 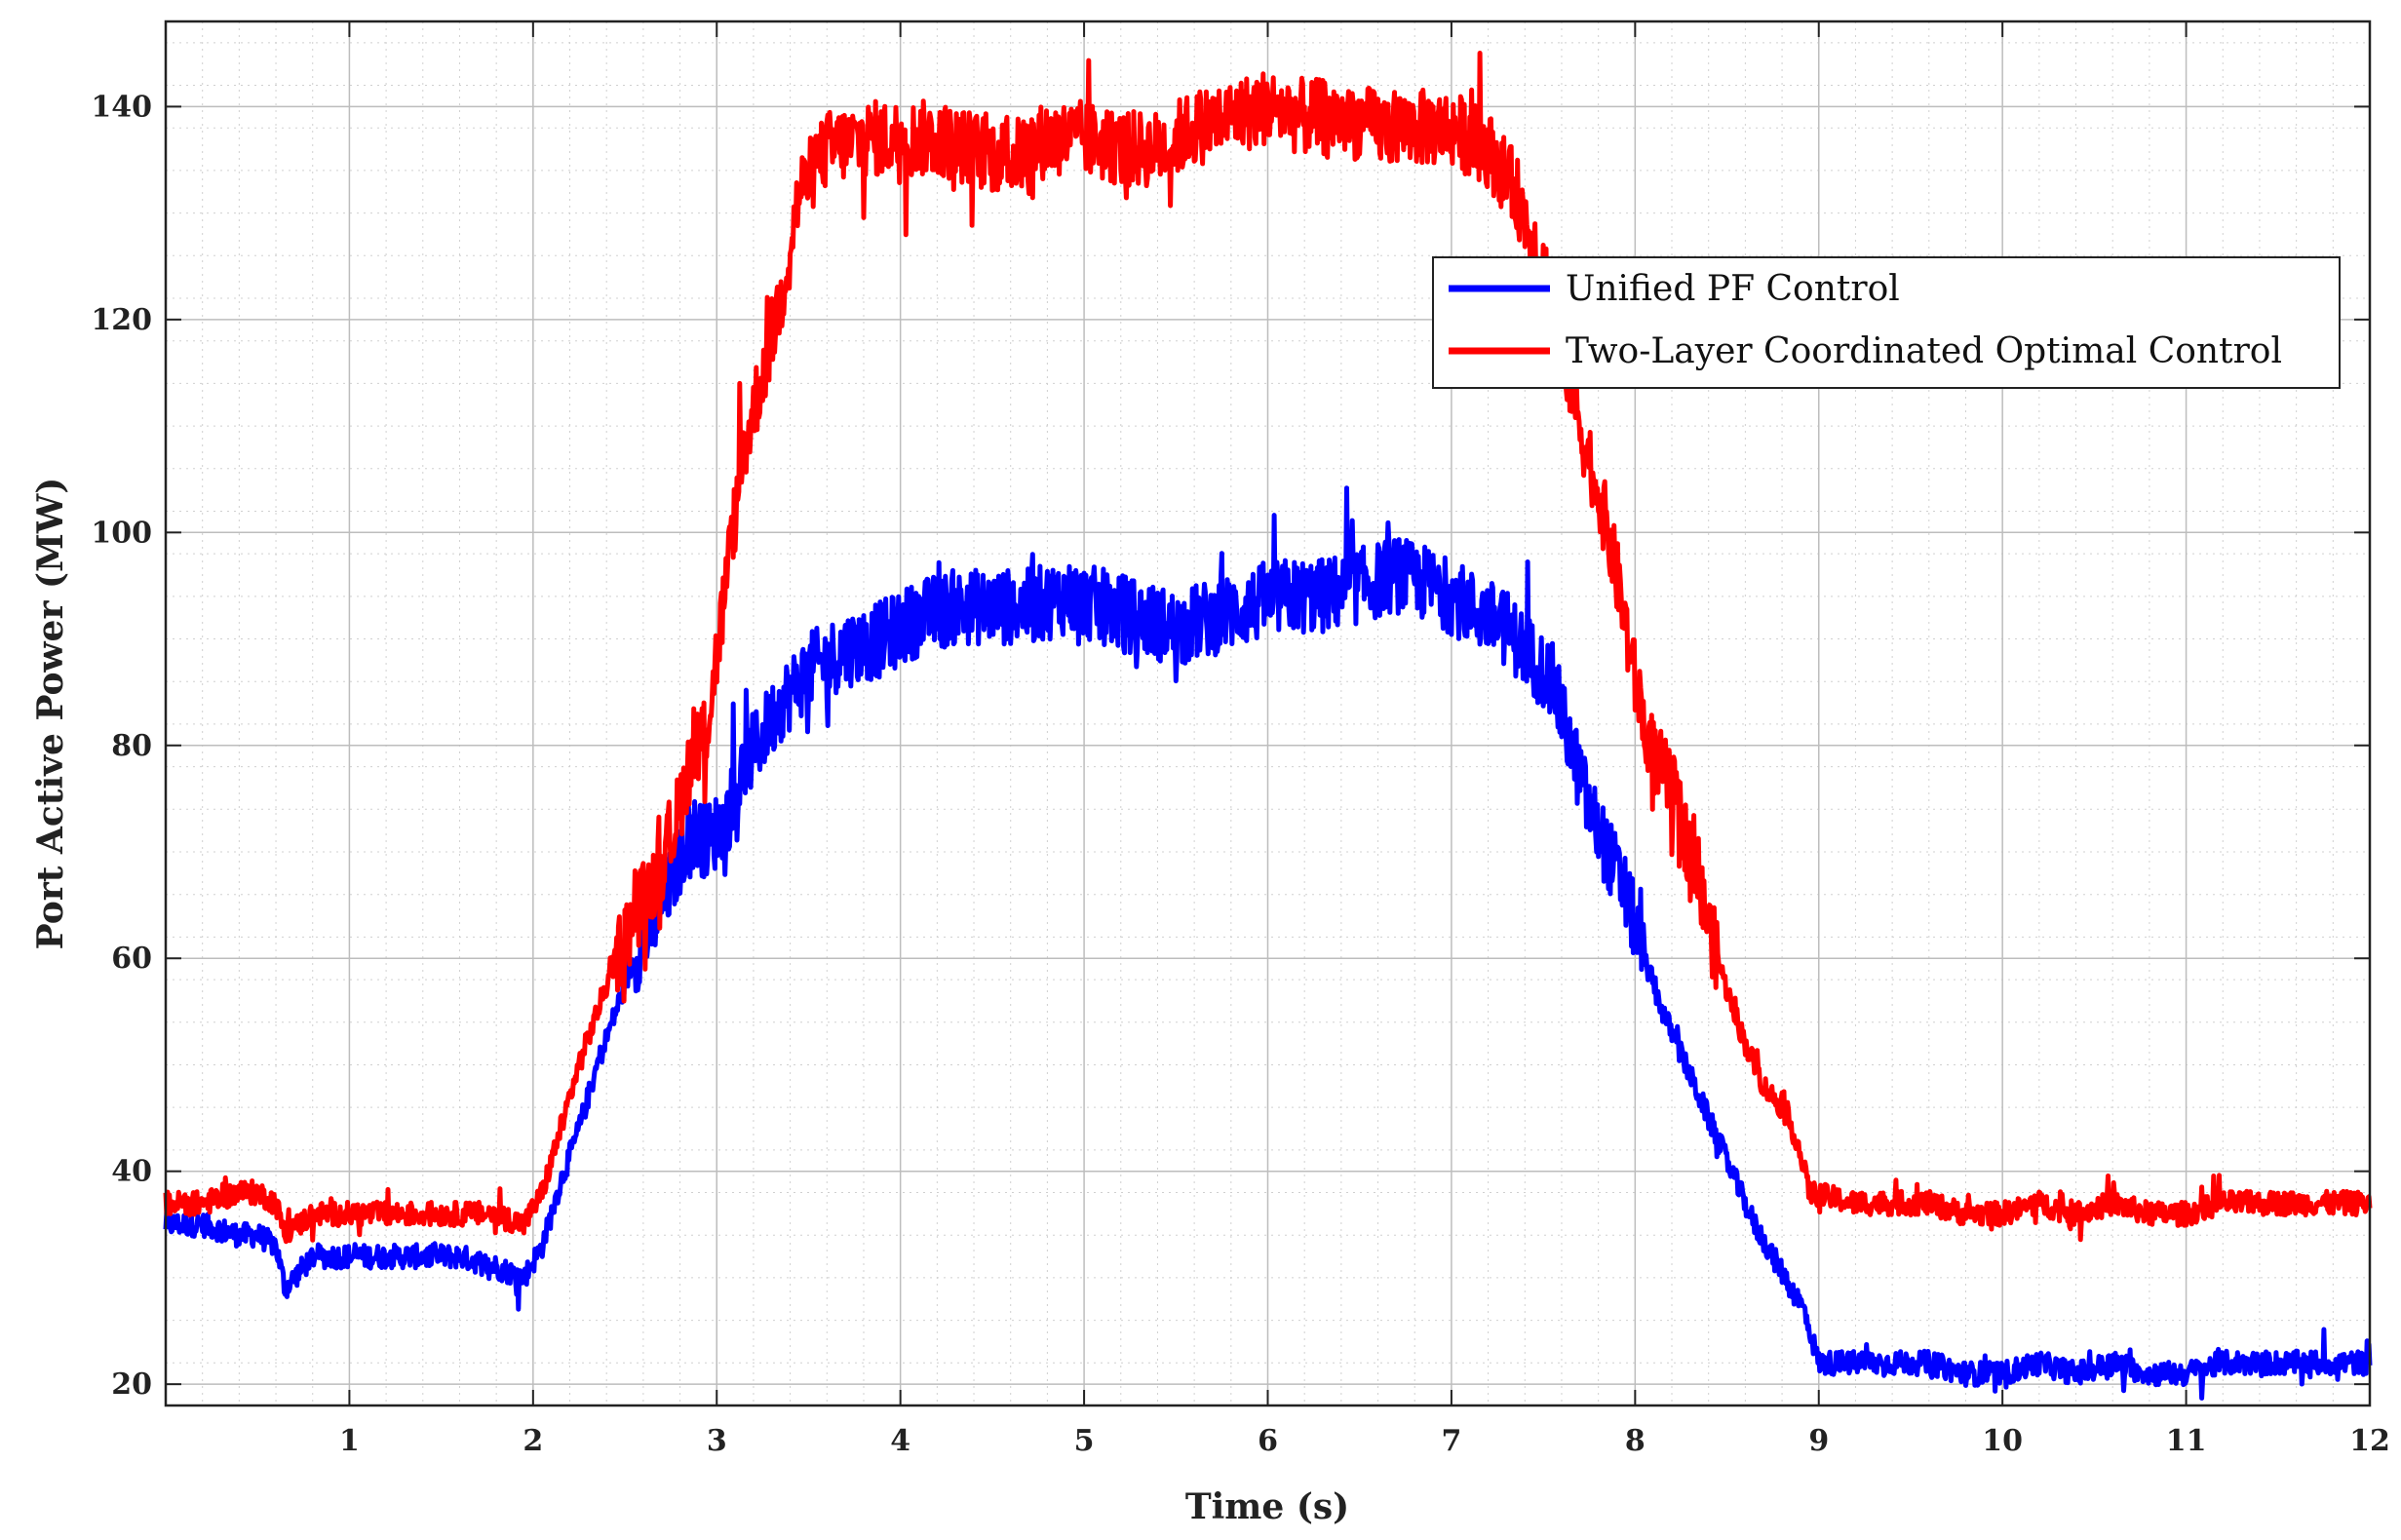 I want to click on y-tick-label: 80, so click(x=131, y=746).